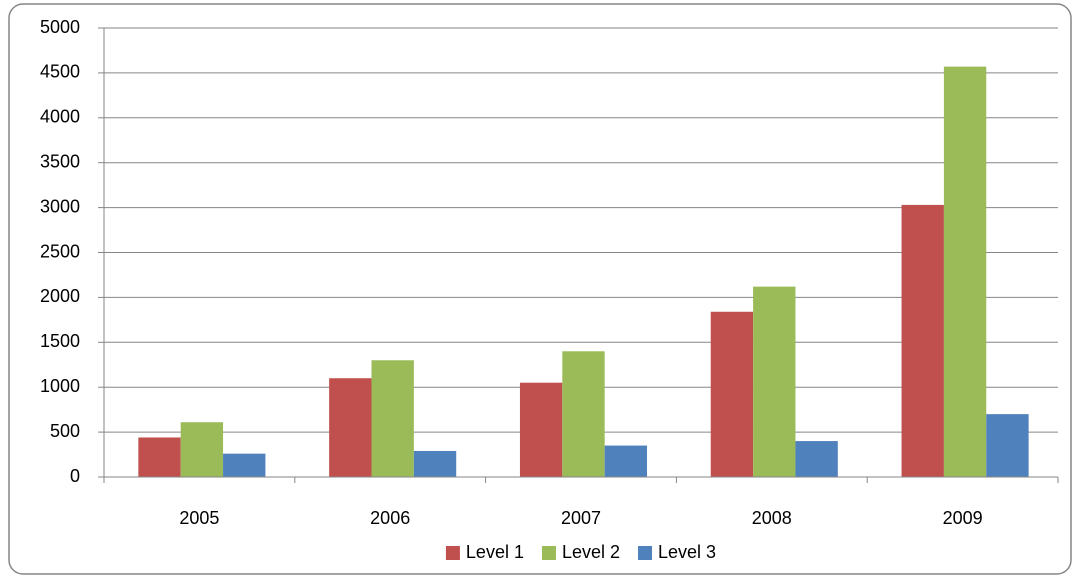  What do you see at coordinates (60, 72) in the screenshot?
I see `y-tick-label: 4500` at bounding box center [60, 72].